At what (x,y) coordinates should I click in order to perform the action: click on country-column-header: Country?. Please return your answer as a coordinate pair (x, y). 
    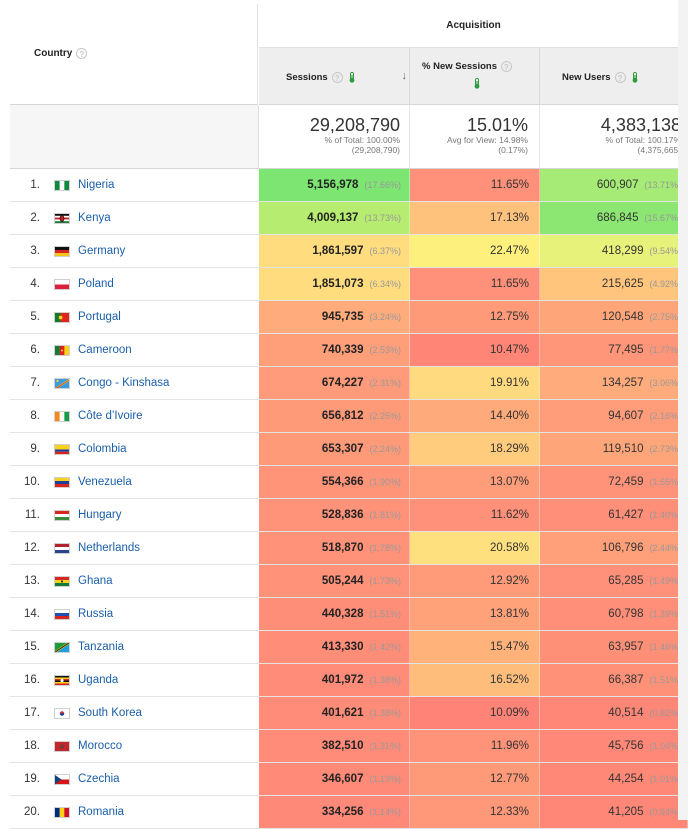
    Looking at the image, I should click on (134, 54).